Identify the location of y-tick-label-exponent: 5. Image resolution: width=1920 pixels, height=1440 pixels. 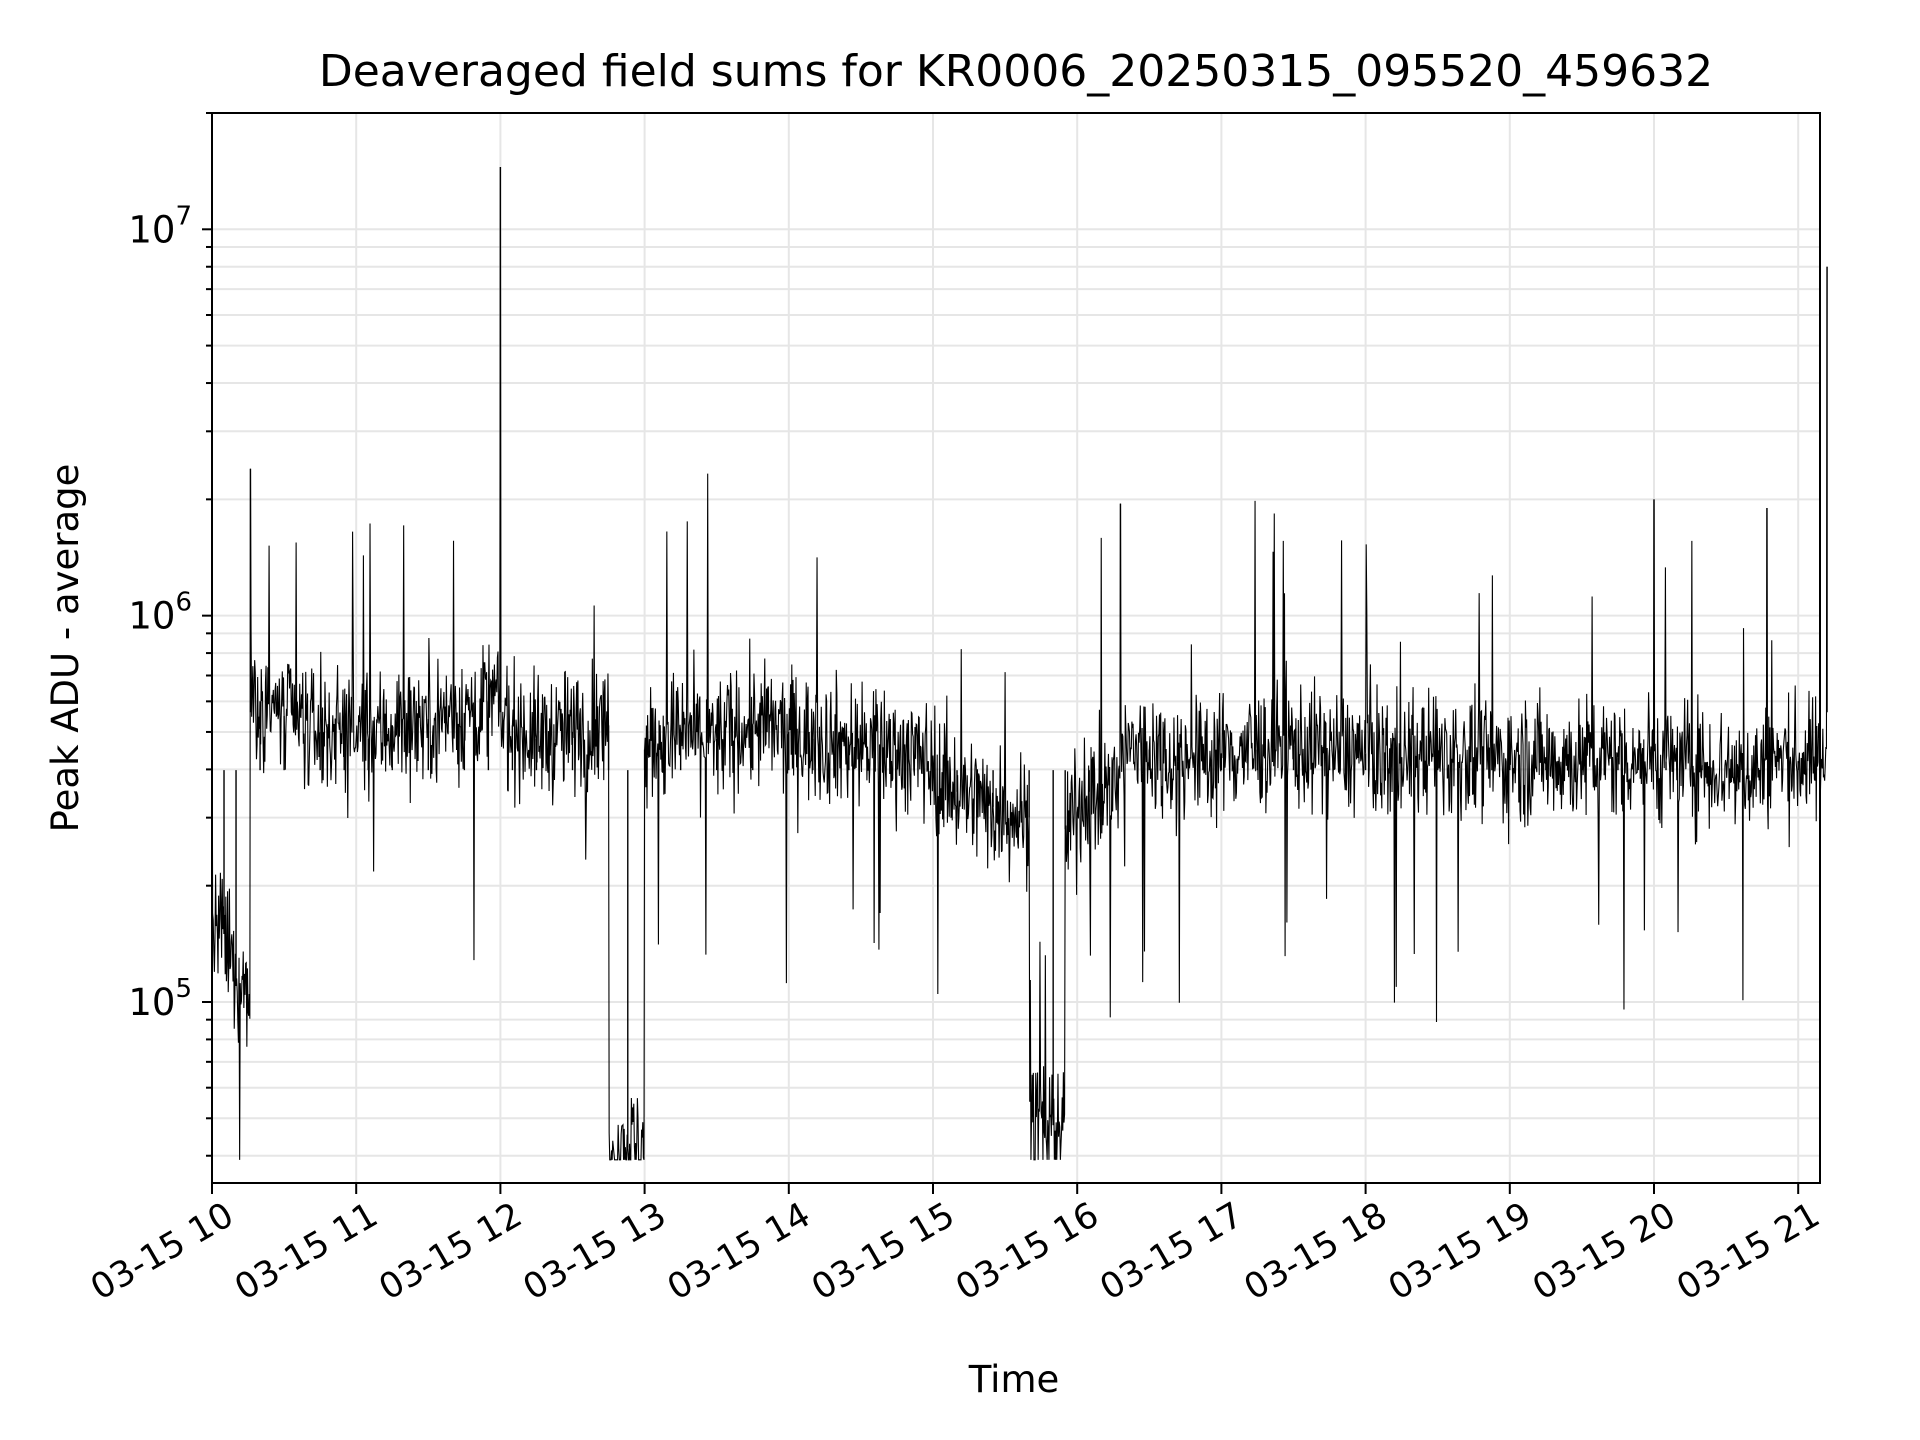
(183, 989).